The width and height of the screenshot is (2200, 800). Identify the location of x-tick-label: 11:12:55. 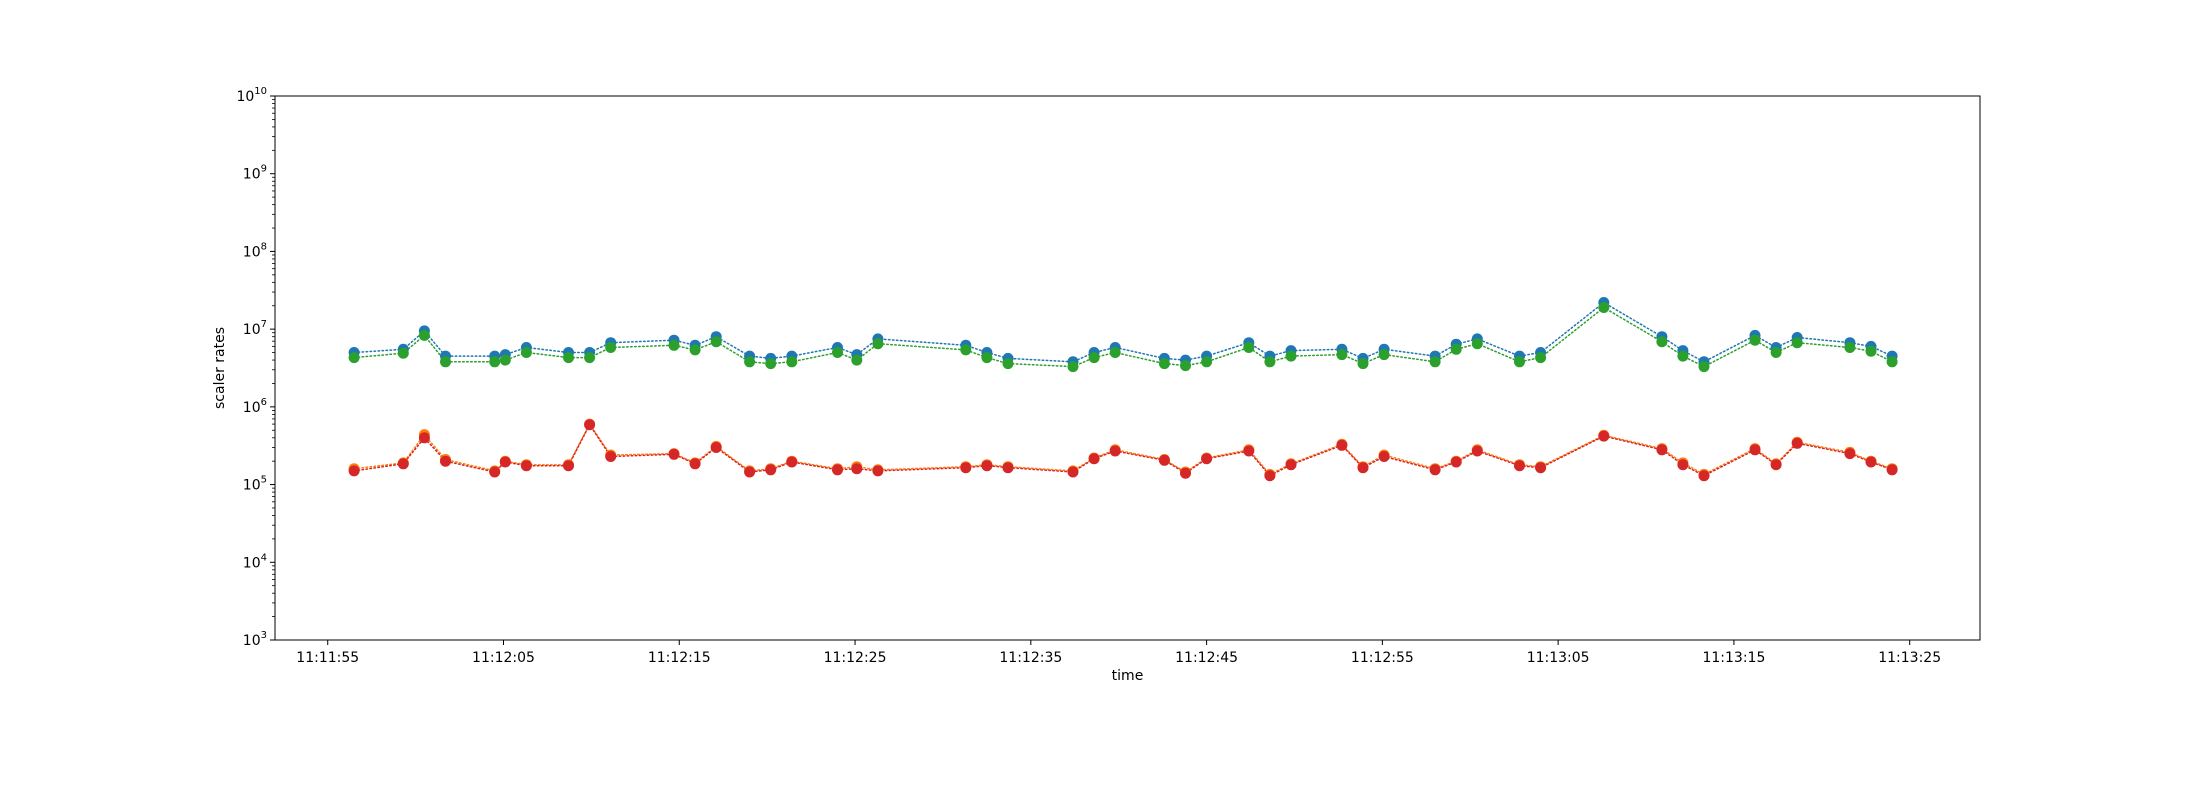
(1382, 658).